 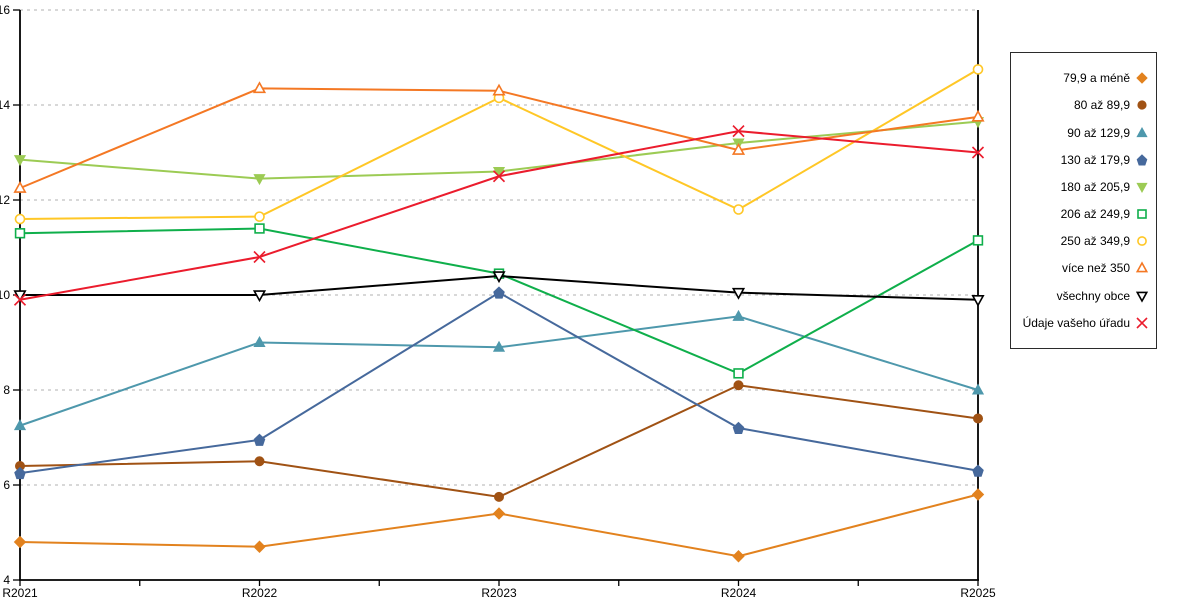 What do you see at coordinates (1093, 295) in the screenshot?
I see `legend-item-label: všechny obce` at bounding box center [1093, 295].